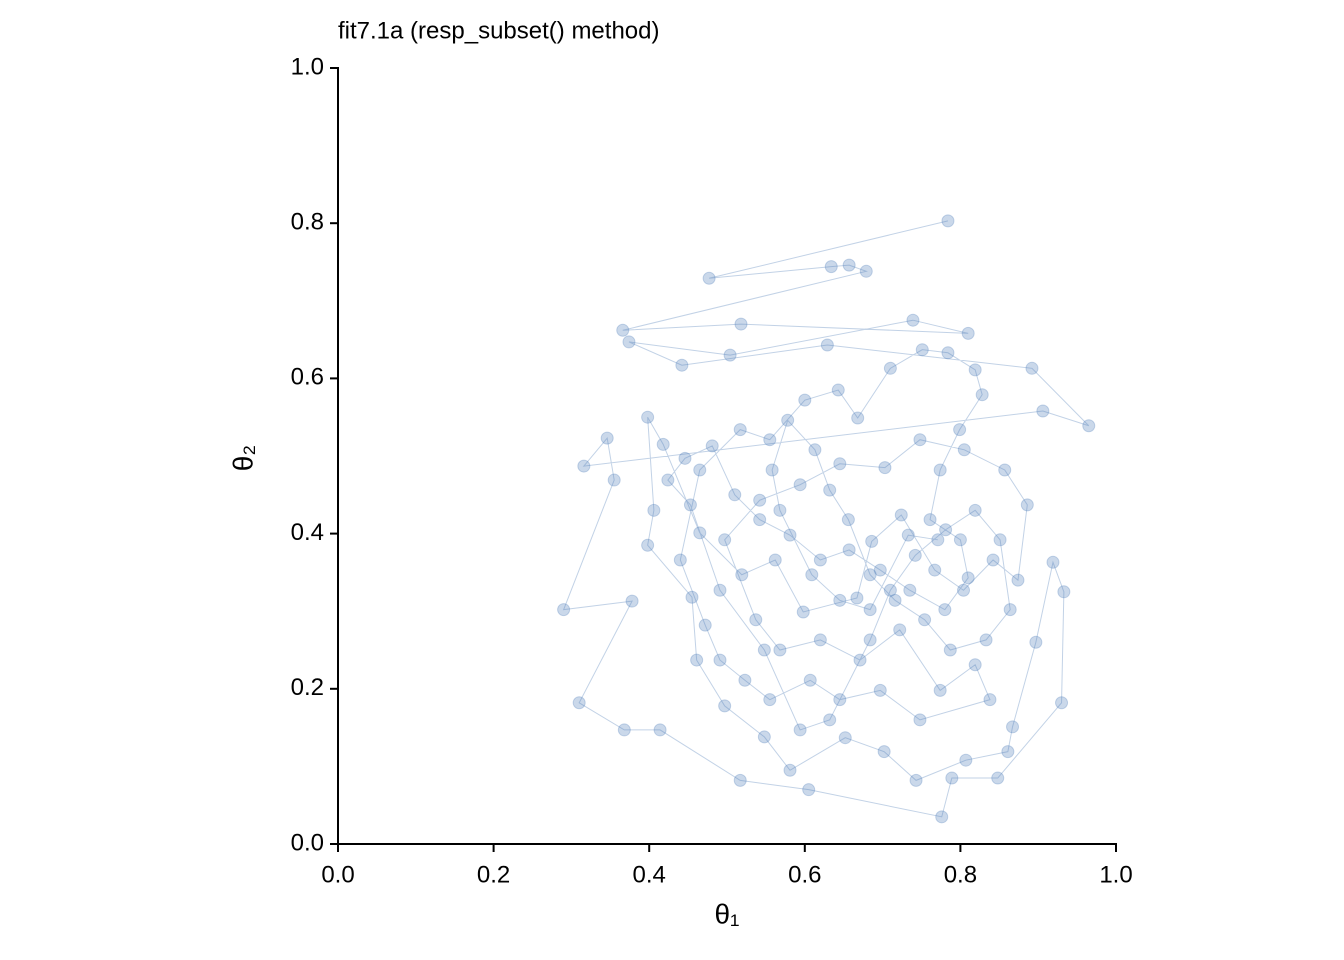 Image resolution: width=1344 pixels, height=960 pixels. What do you see at coordinates (804, 874) in the screenshot?
I see `x-tick-label: 0.6` at bounding box center [804, 874].